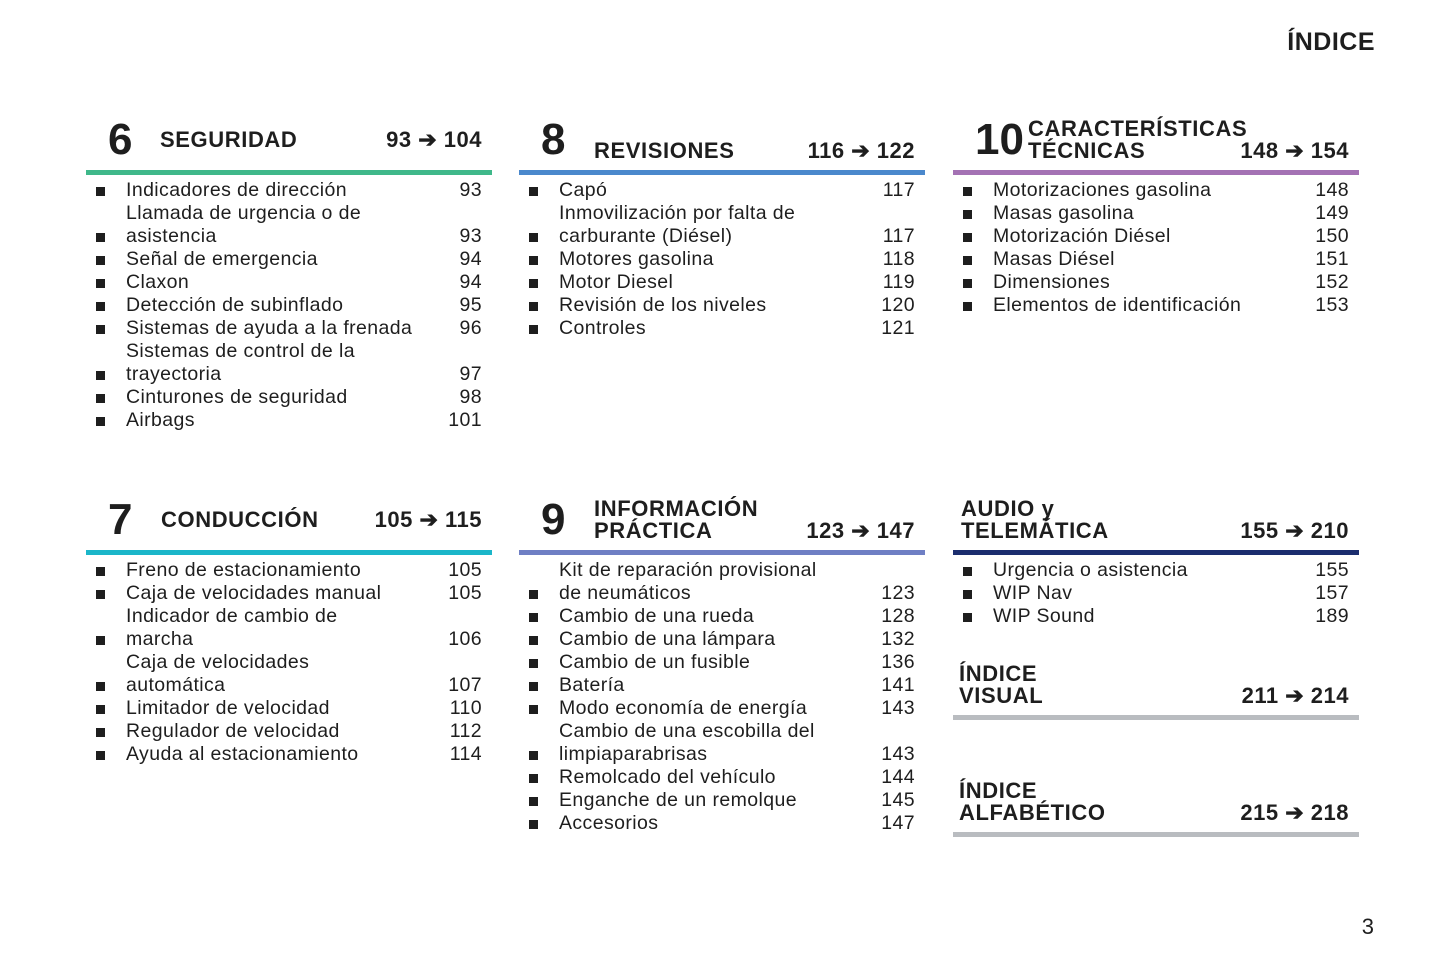  I want to click on list-item: Claxon 94, so click(289, 282).